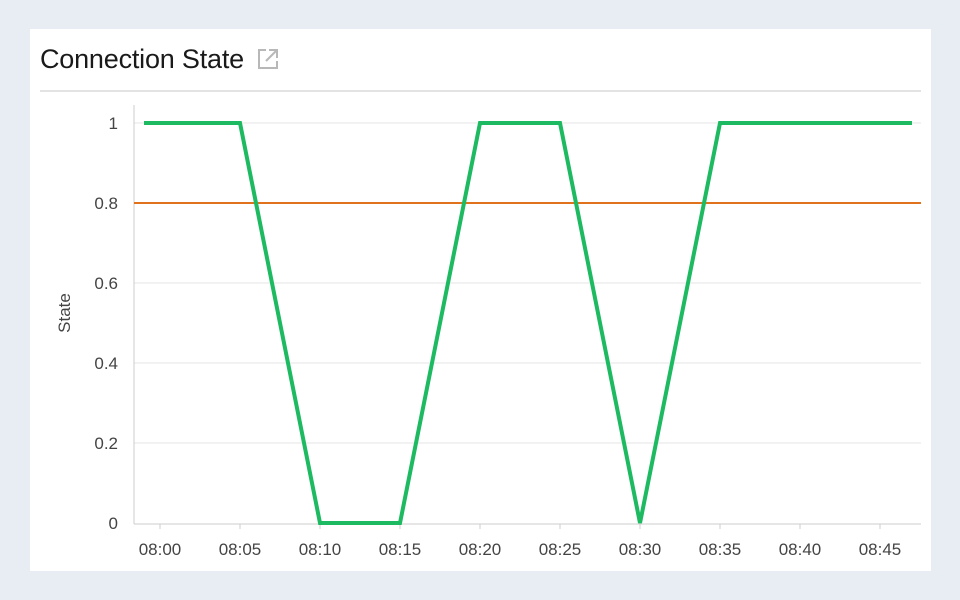 This screenshot has height=600, width=960. What do you see at coordinates (113, 523) in the screenshot?
I see `y-tick-label: 0` at bounding box center [113, 523].